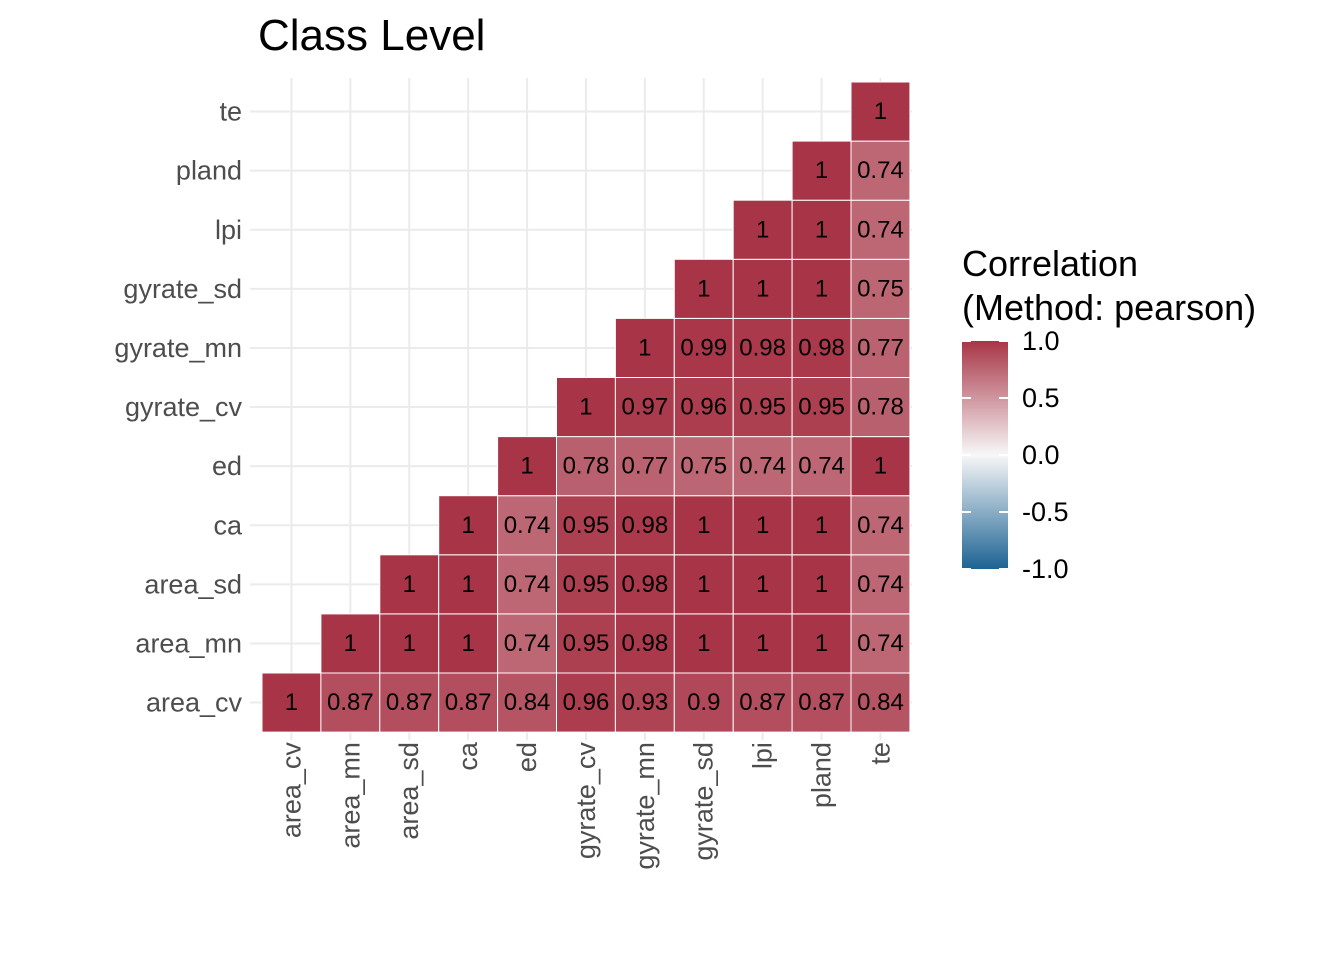 The image size is (1344, 960). Describe the element at coordinates (1041, 455) in the screenshot. I see `legend-break-label: 0.0` at that location.